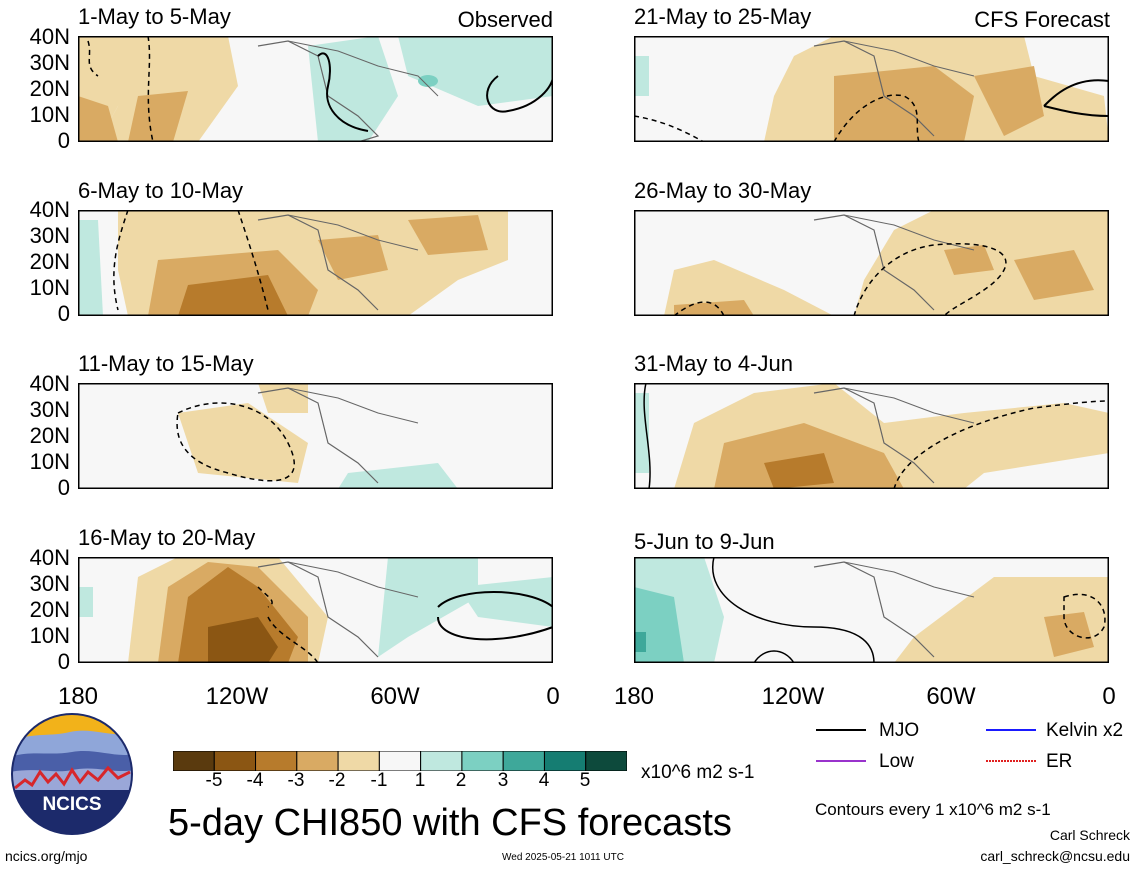 The image size is (1135, 871). What do you see at coordinates (505, 19) in the screenshot?
I see `panel-tag: Observed` at bounding box center [505, 19].